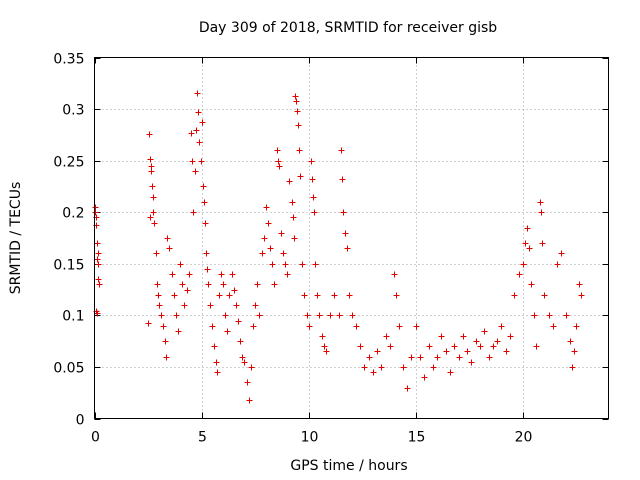 This screenshot has width=640, height=480. What do you see at coordinates (202, 438) in the screenshot?
I see `x-tick-label: 5` at bounding box center [202, 438].